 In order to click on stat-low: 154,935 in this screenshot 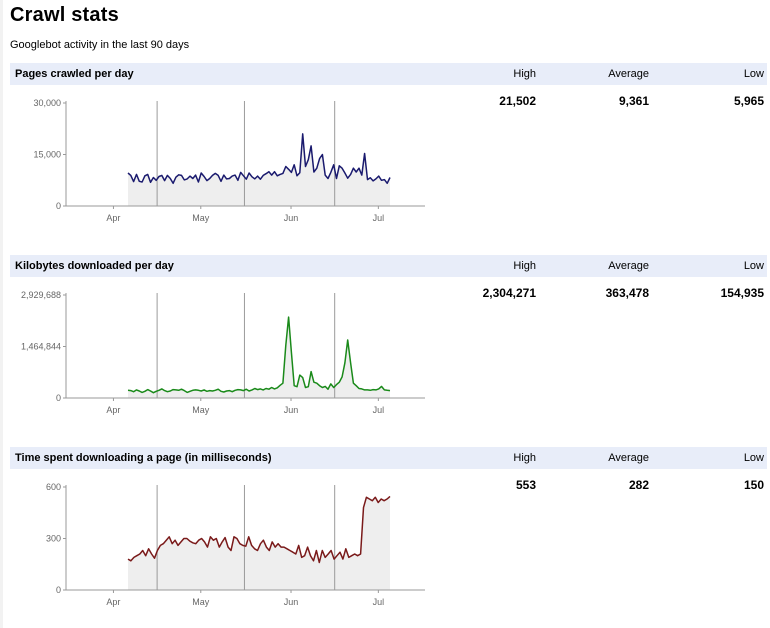, I will do `click(742, 293)`.